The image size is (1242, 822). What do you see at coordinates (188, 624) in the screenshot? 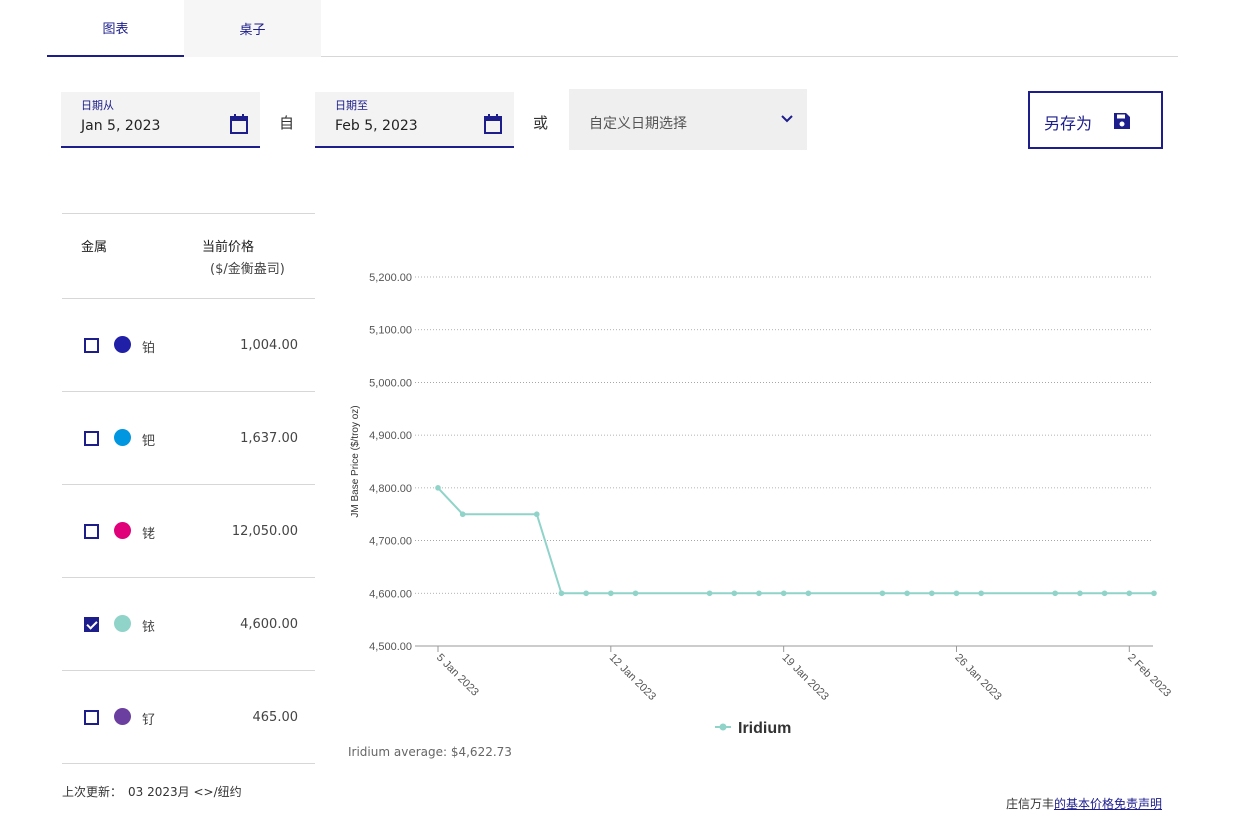
I see `metal-row: 铱 4,600.00` at bounding box center [188, 624].